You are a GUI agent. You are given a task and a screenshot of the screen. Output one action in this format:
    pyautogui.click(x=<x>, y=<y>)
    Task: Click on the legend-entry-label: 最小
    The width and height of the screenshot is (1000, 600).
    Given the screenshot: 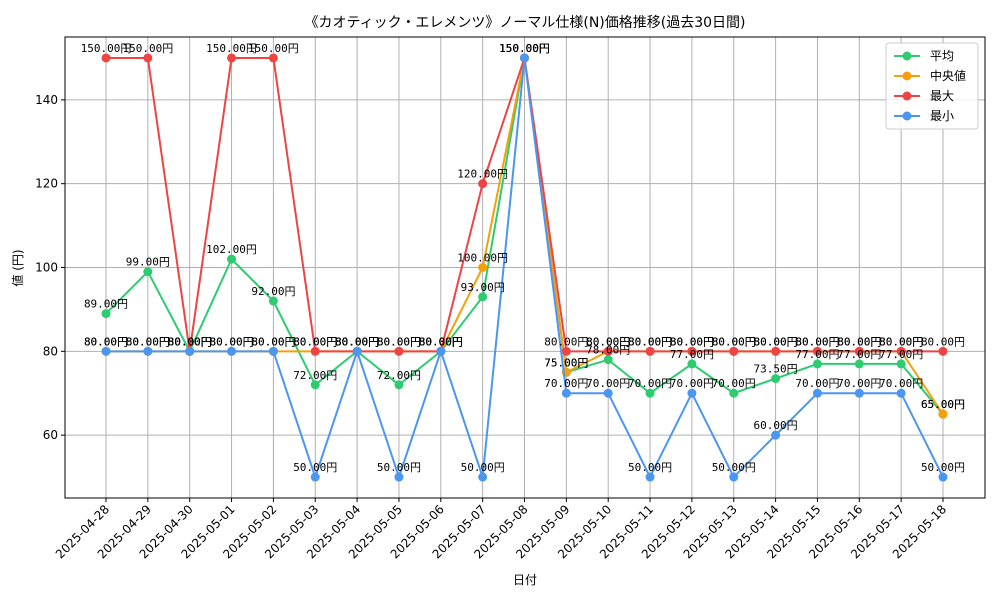 What is the action you would take?
    pyautogui.click(x=942, y=116)
    